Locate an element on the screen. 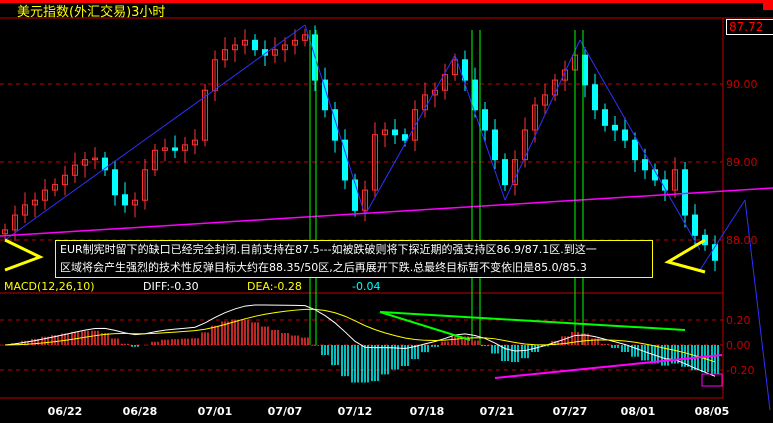 This screenshot has width=773, height=423. x-tick-label: 07/18 is located at coordinates (427, 411).